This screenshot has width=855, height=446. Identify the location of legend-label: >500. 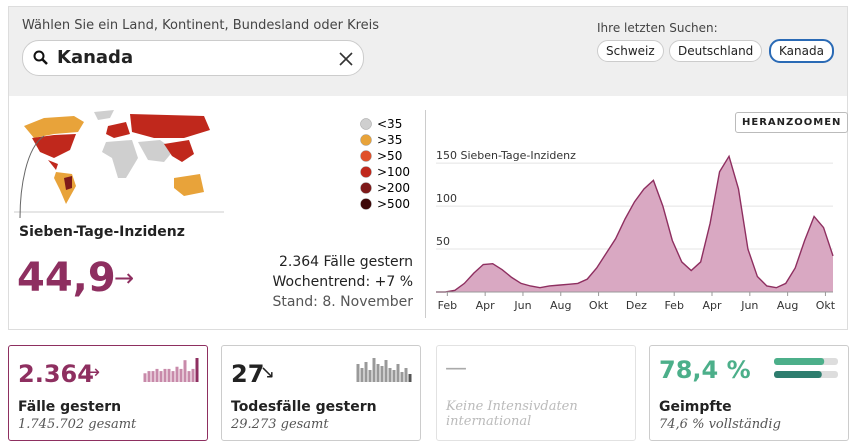
(393, 204).